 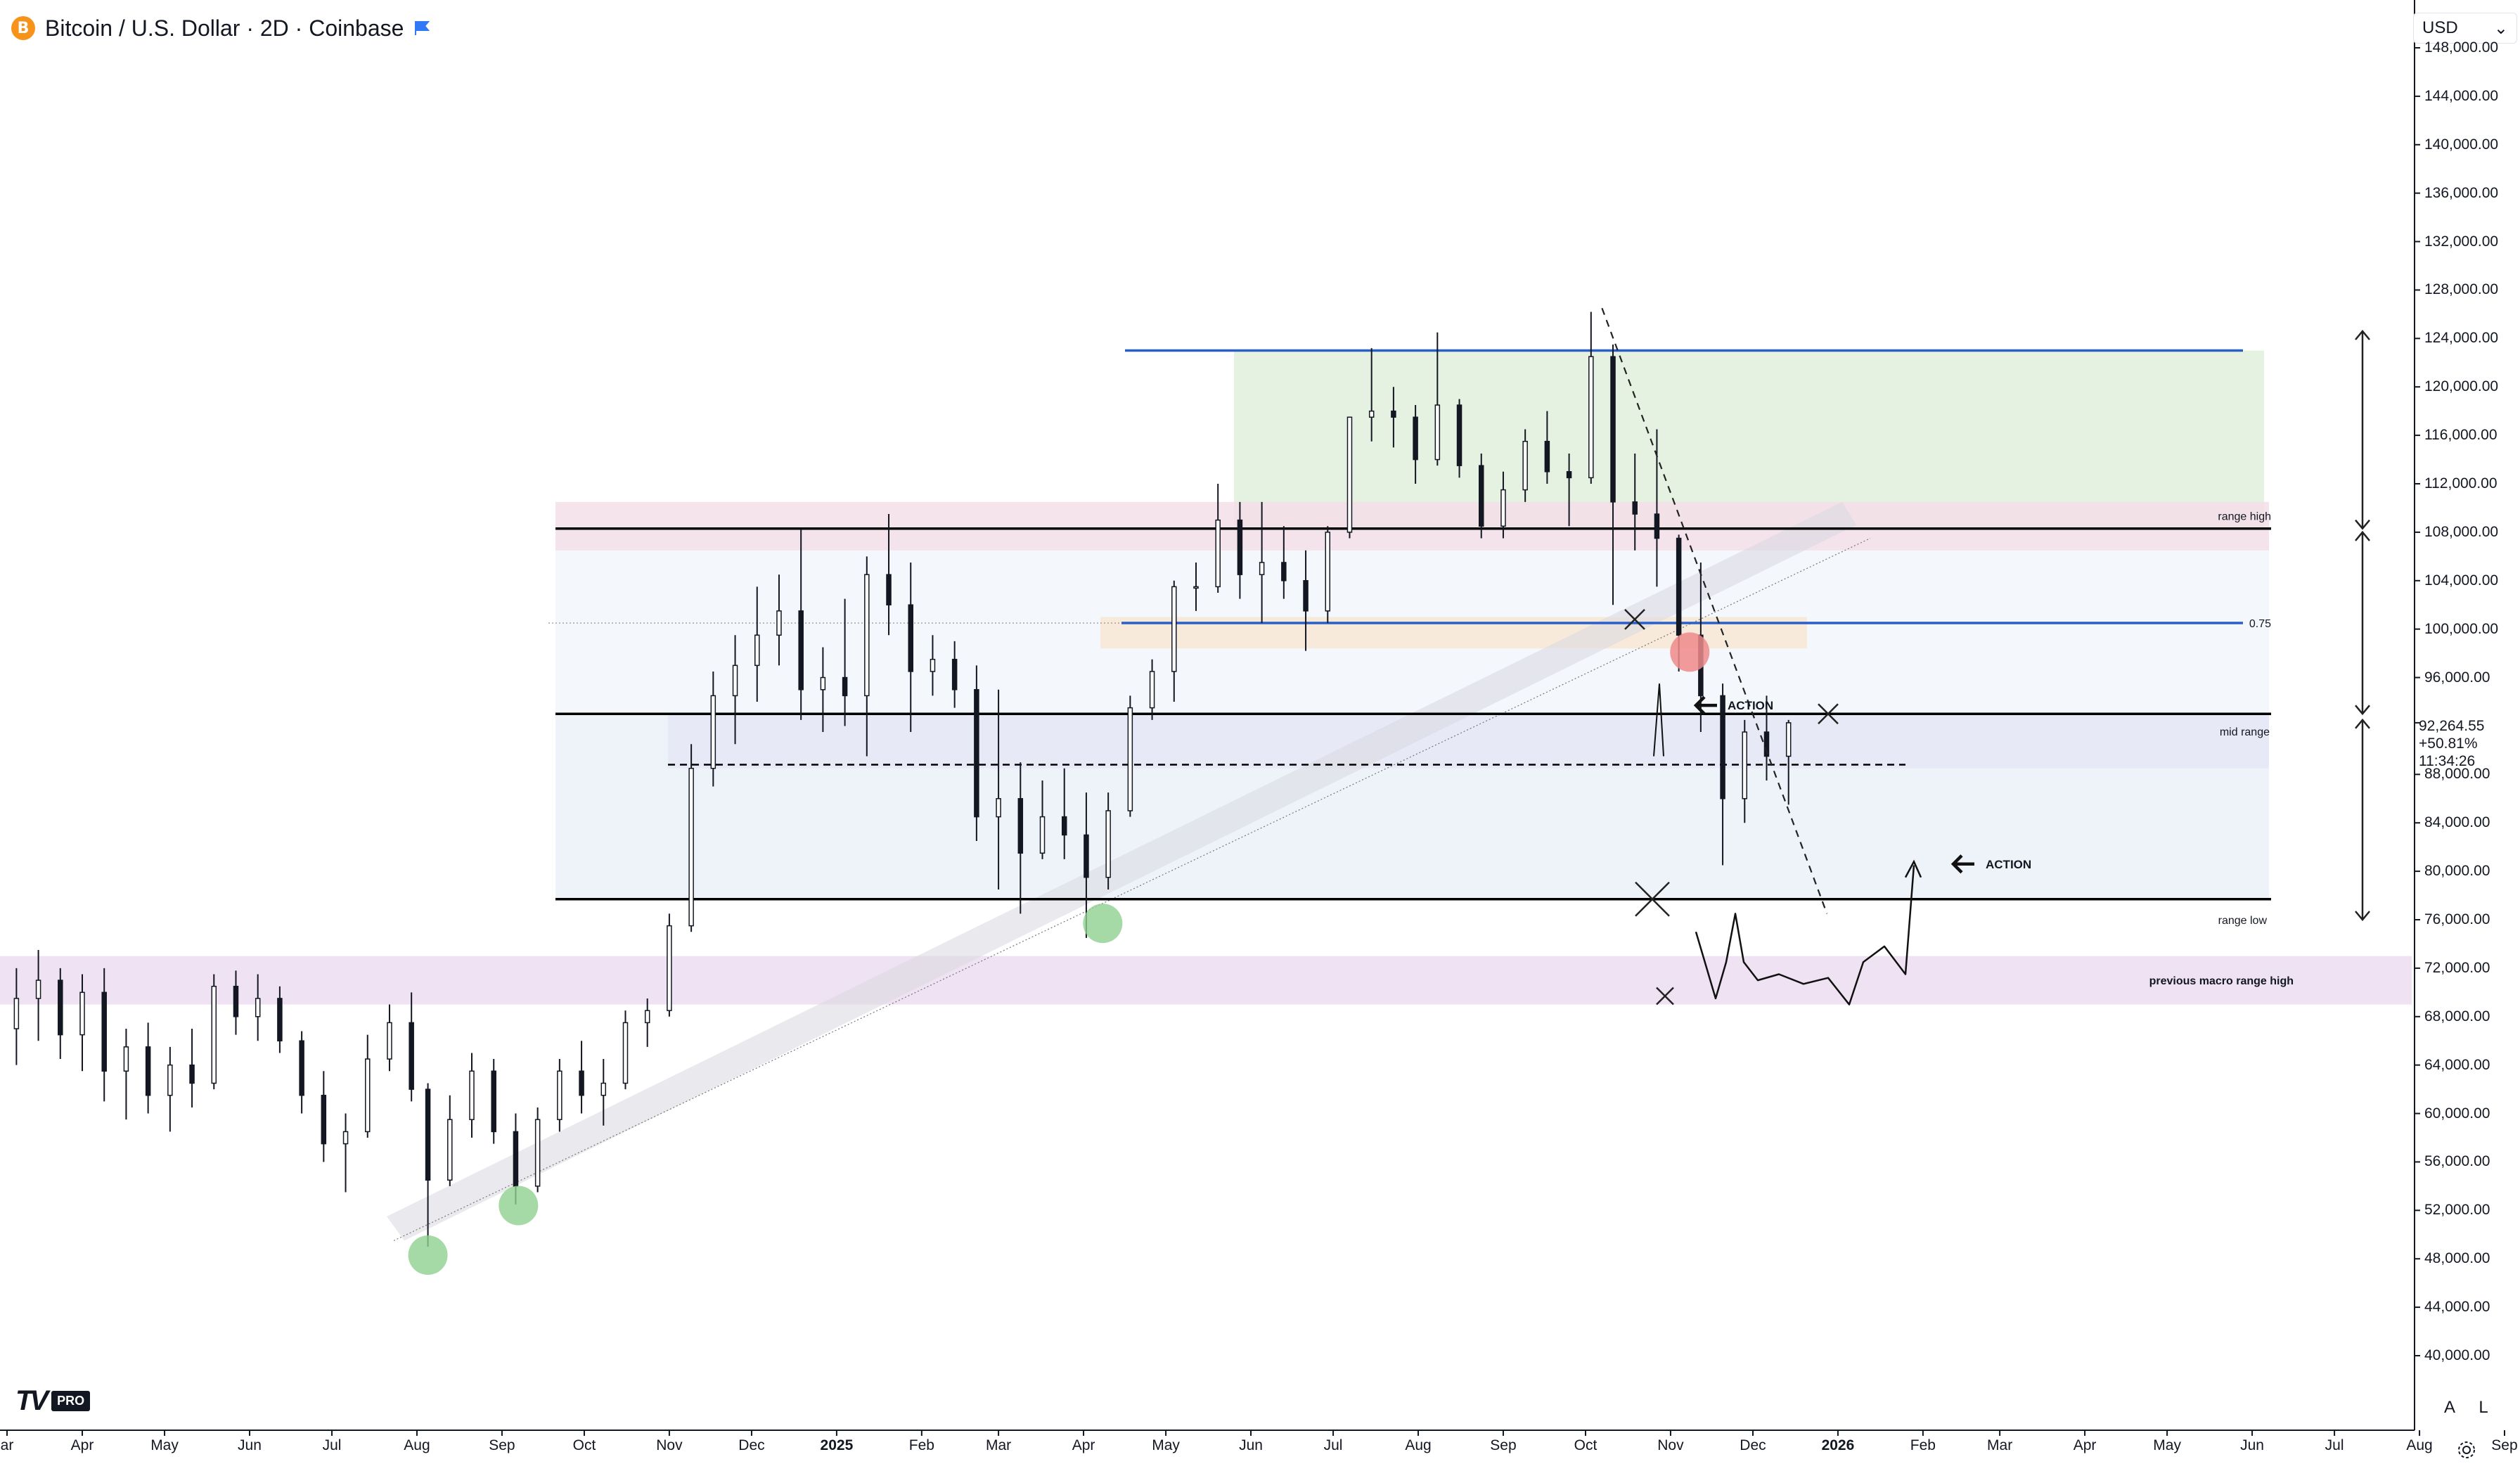 What do you see at coordinates (221, 28) in the screenshot?
I see `symbol-header: B Bitcoin / U.S. Dollar · 2D · Coinbase` at bounding box center [221, 28].